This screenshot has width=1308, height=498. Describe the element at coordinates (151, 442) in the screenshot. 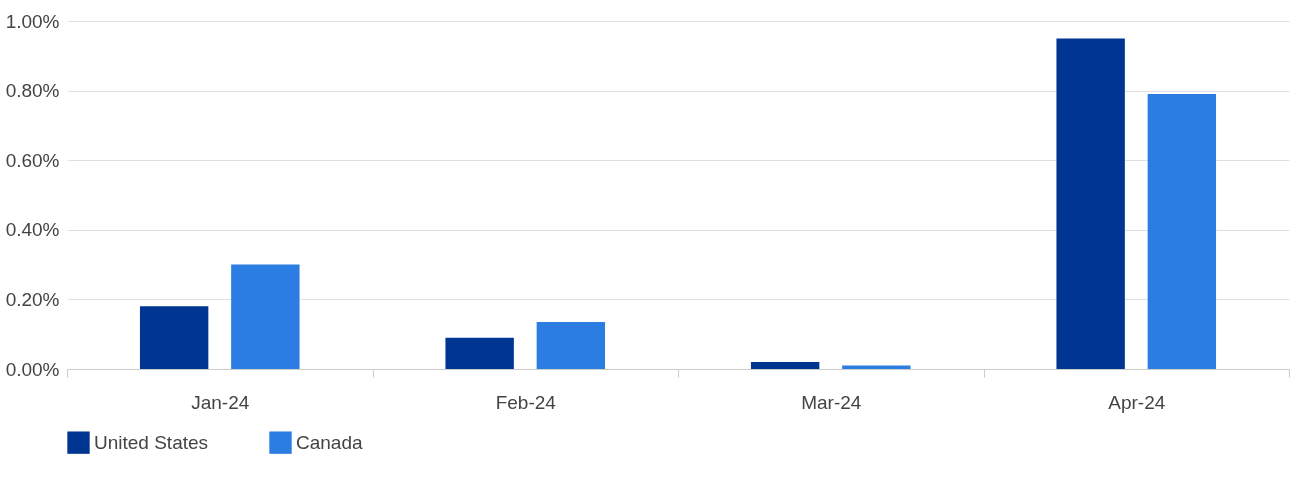

I see `legend-label: United States` at that location.